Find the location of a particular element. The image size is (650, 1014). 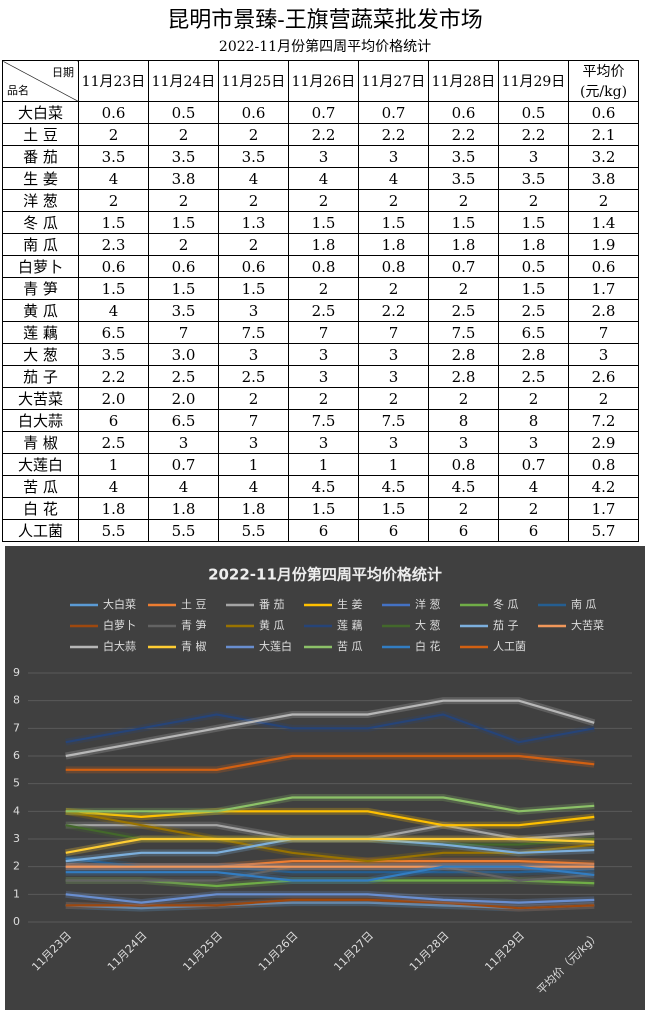

price-cell: 7.5 is located at coordinates (463, 332).